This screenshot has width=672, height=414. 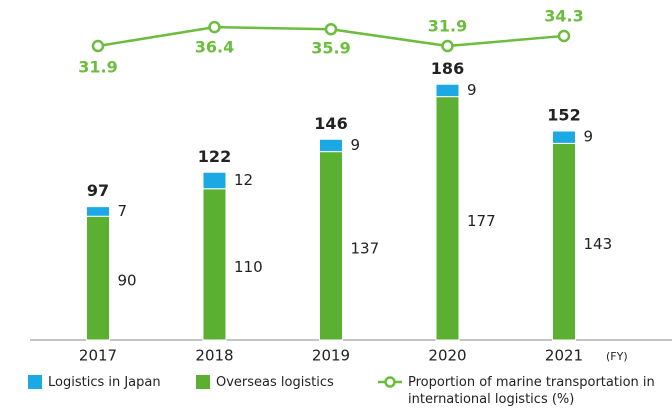 What do you see at coordinates (447, 356) in the screenshot?
I see `x-tick-label: 2020` at bounding box center [447, 356].